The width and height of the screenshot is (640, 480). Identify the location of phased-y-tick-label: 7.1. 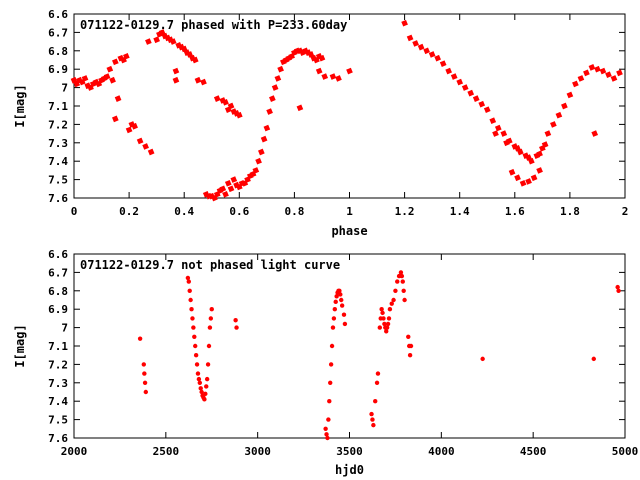
(58, 106).